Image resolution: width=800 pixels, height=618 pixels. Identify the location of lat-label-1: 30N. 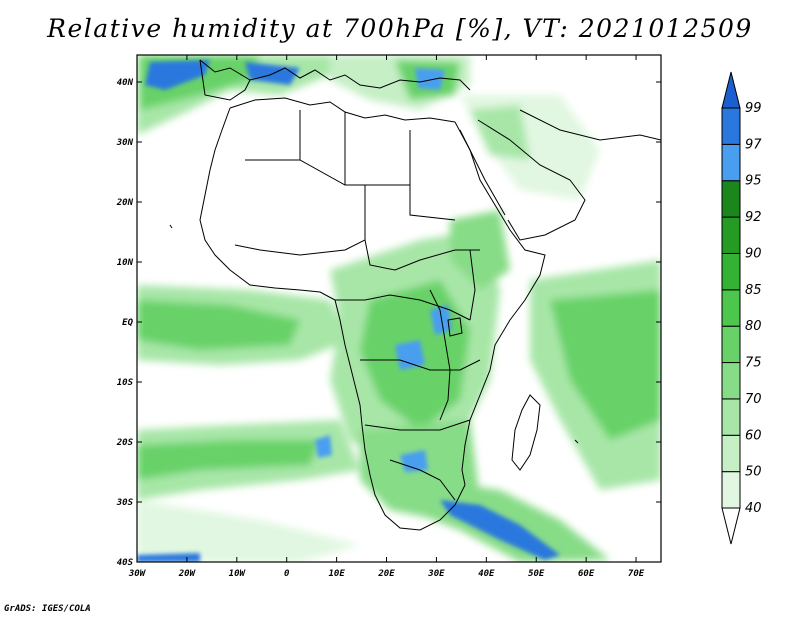
(125, 143).